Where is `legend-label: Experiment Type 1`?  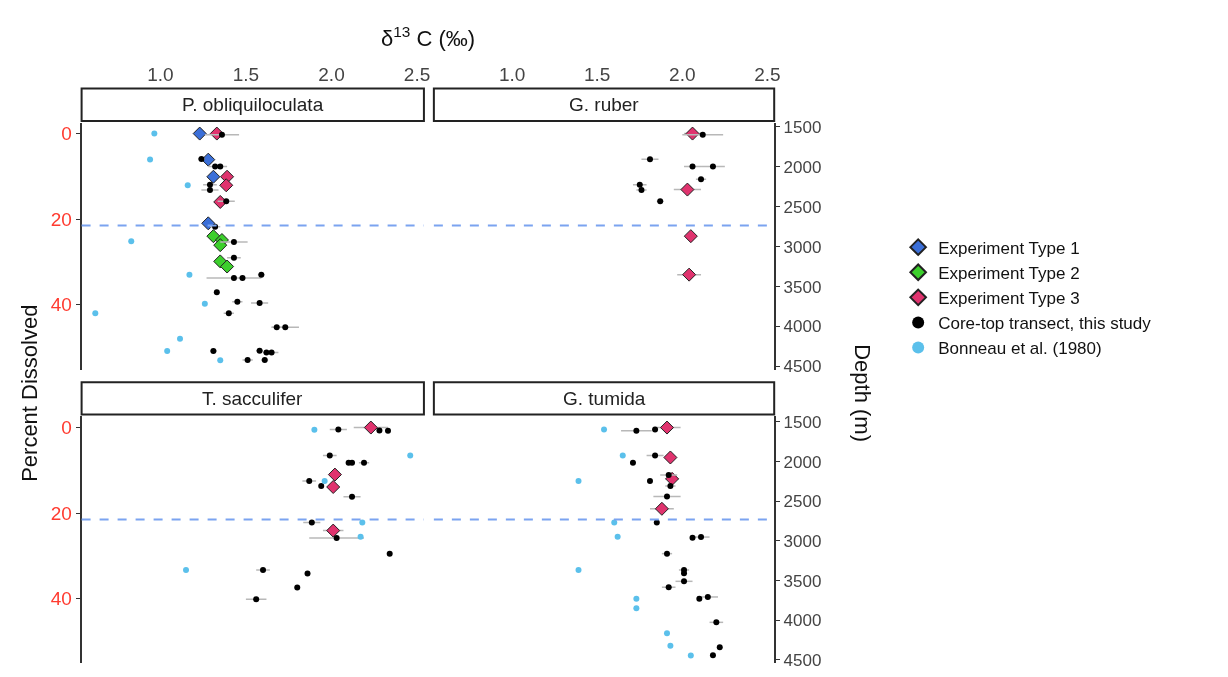 legend-label: Experiment Type 1 is located at coordinates (1009, 248).